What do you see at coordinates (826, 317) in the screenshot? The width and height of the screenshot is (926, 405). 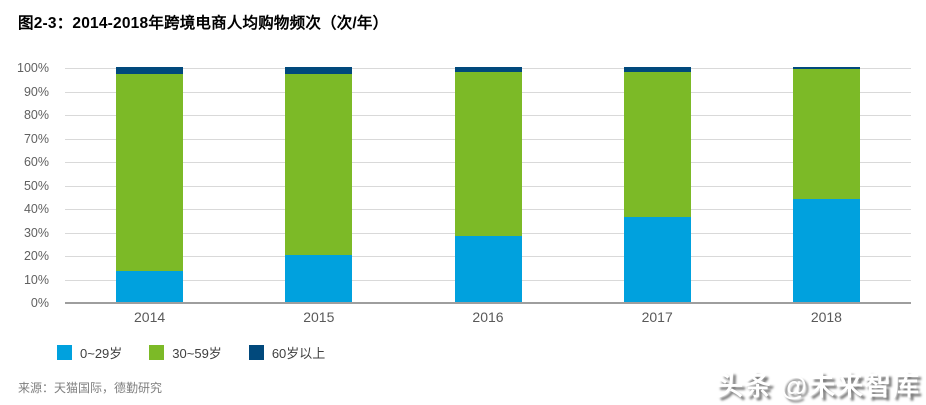 I see `x-tick-label: 2018` at bounding box center [826, 317].